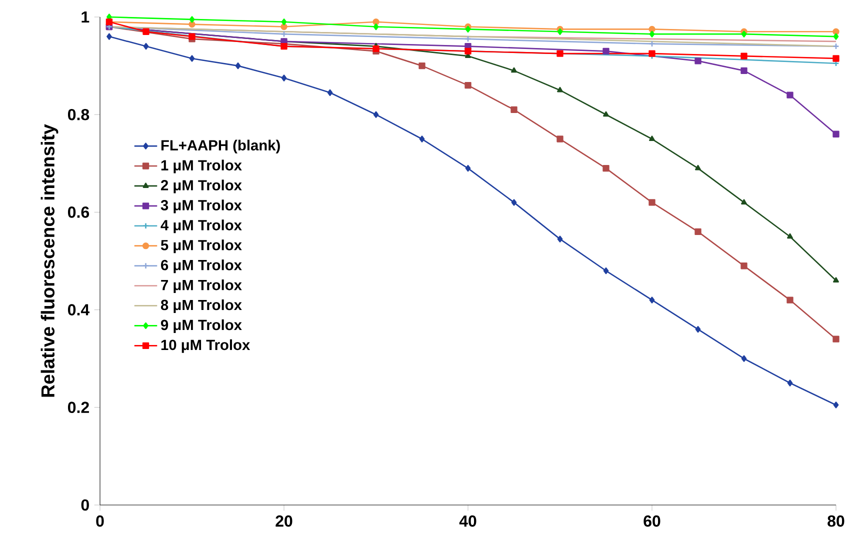  I want to click on legend-label: 8 μM Trolox, so click(201, 306).